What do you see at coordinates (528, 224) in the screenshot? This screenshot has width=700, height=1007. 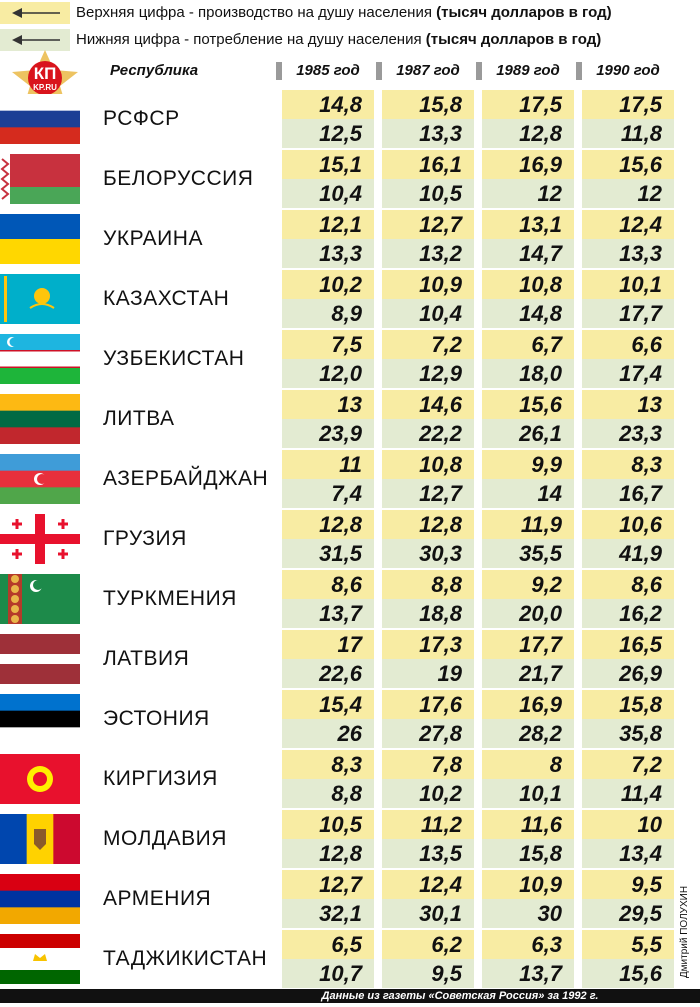 I see `production-value: 13,1` at bounding box center [528, 224].